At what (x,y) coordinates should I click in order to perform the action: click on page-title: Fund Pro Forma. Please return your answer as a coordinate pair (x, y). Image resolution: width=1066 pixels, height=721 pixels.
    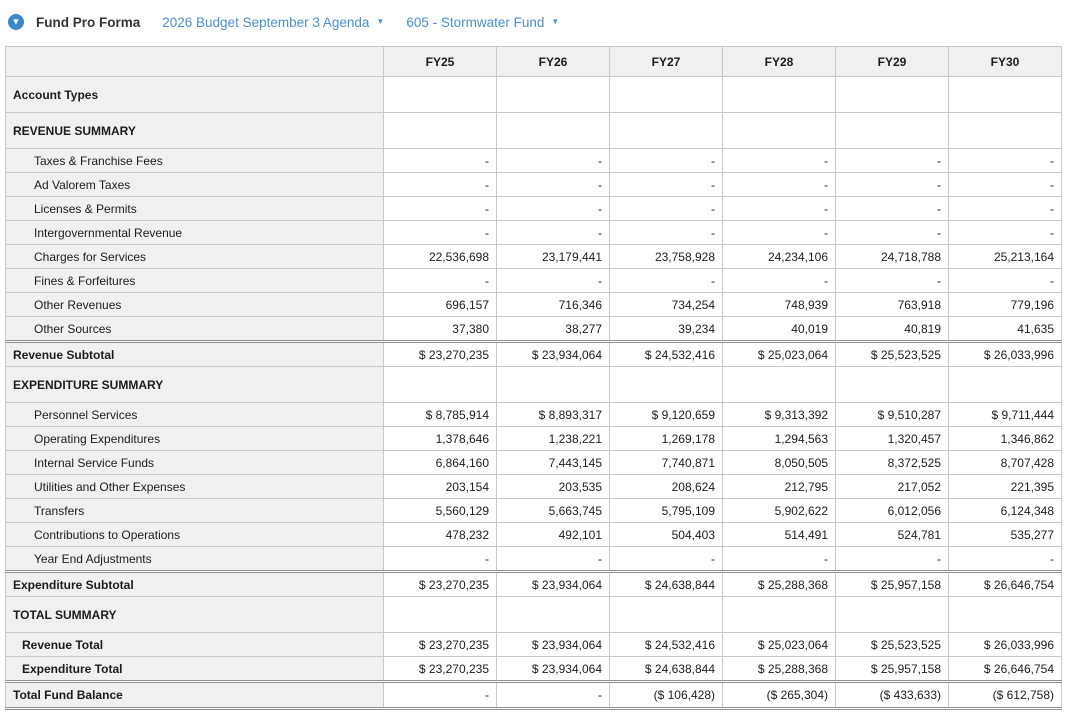
    Looking at the image, I should click on (88, 22).